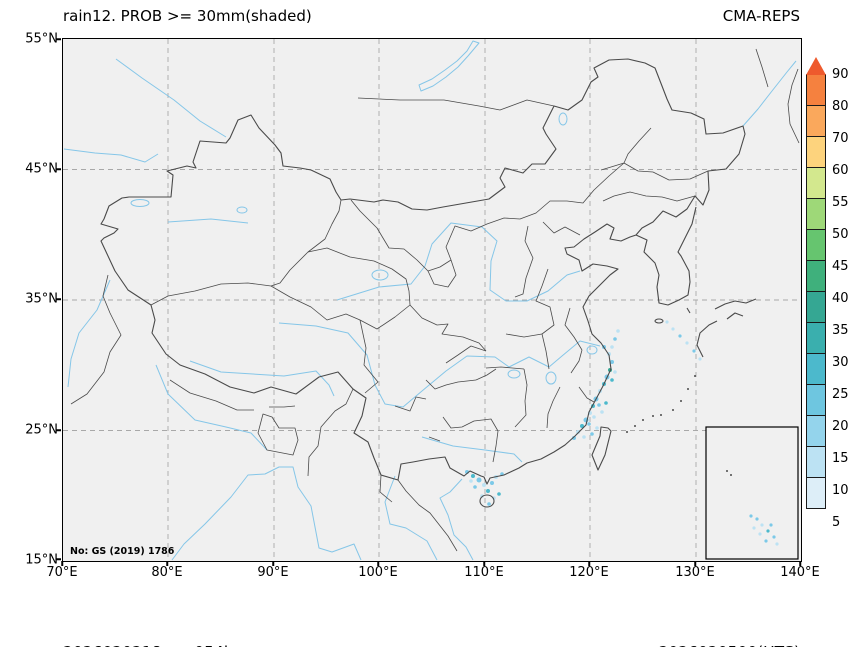  Describe the element at coordinates (273, 572) in the screenshot. I see `lon-label: 90°E` at that location.